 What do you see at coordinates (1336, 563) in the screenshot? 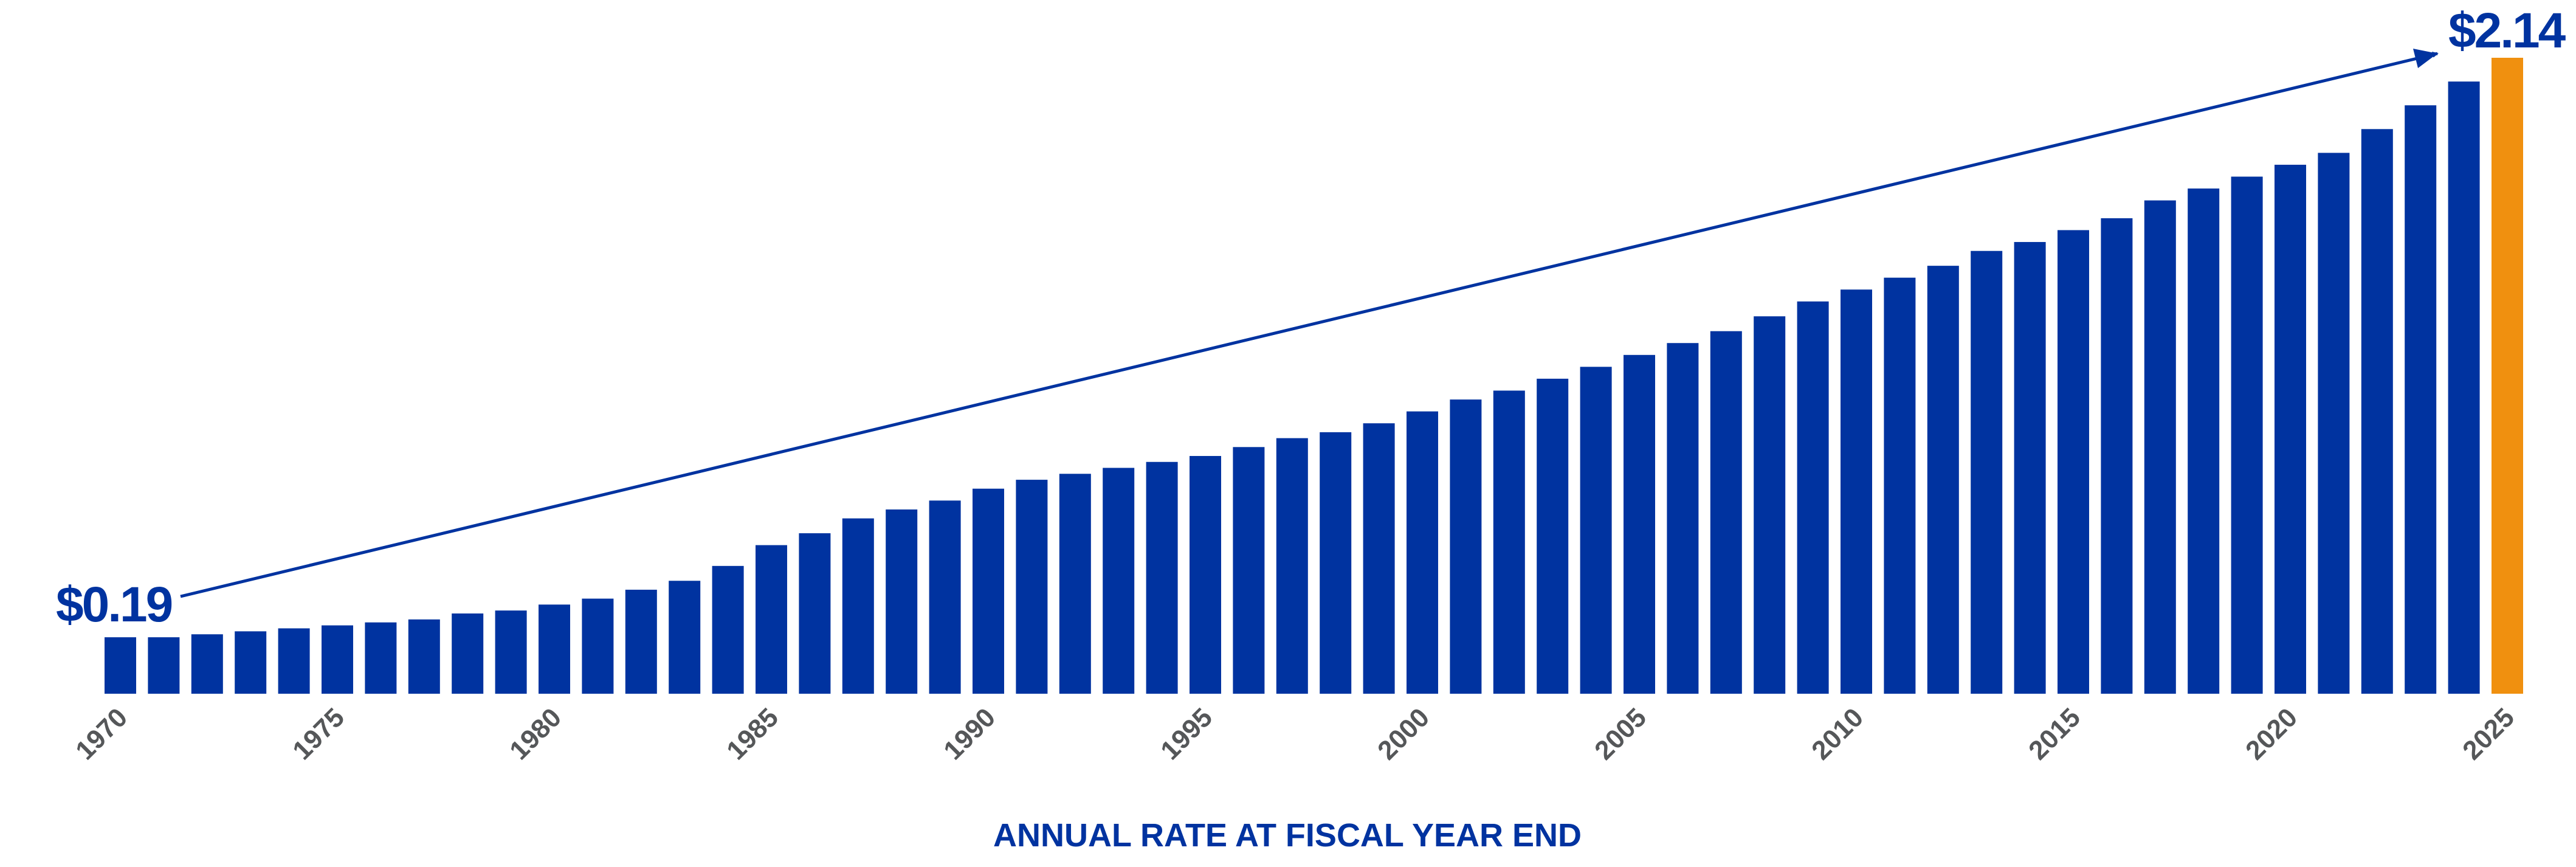
I see `bar-1998` at bounding box center [1336, 563].